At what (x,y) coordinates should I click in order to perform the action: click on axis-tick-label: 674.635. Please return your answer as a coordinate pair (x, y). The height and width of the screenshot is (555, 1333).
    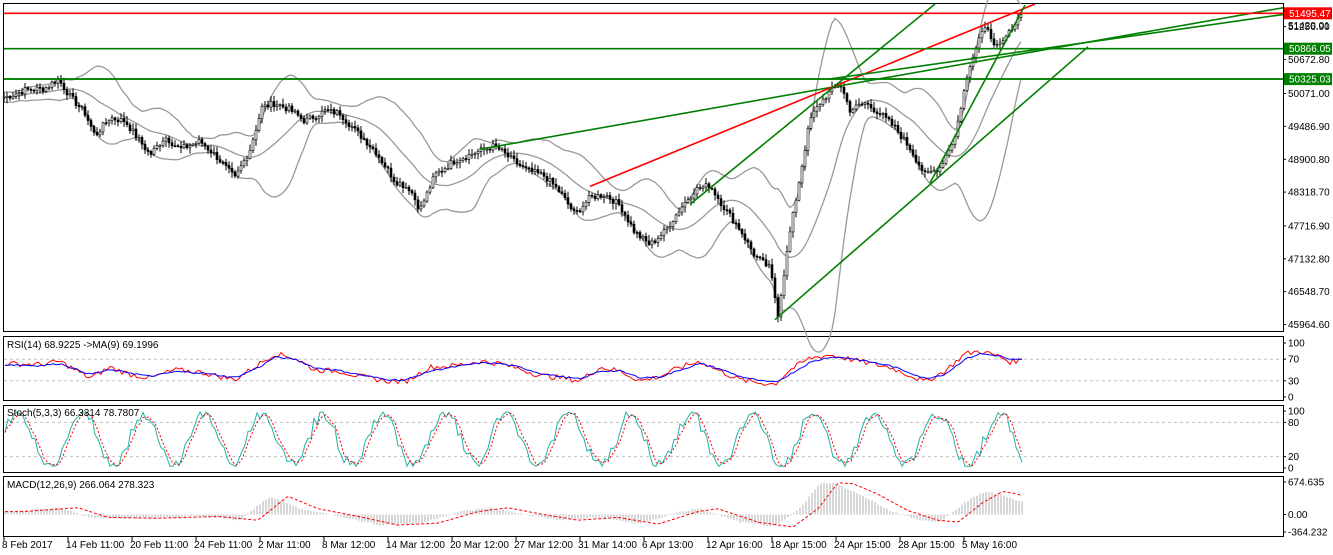
    Looking at the image, I should click on (1306, 483).